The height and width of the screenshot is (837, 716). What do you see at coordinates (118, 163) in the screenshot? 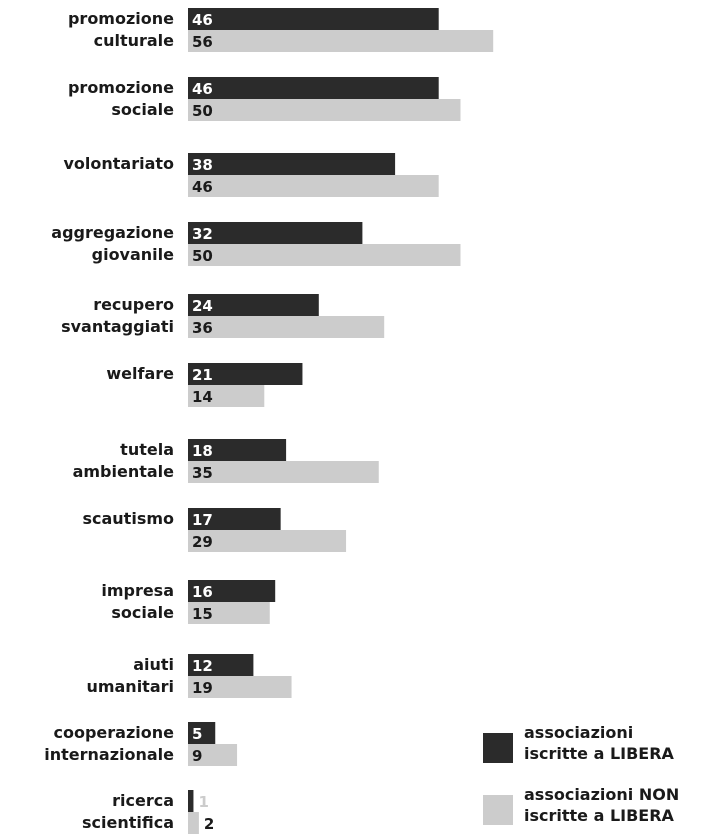
I see `category-label: volontariato` at bounding box center [118, 163].